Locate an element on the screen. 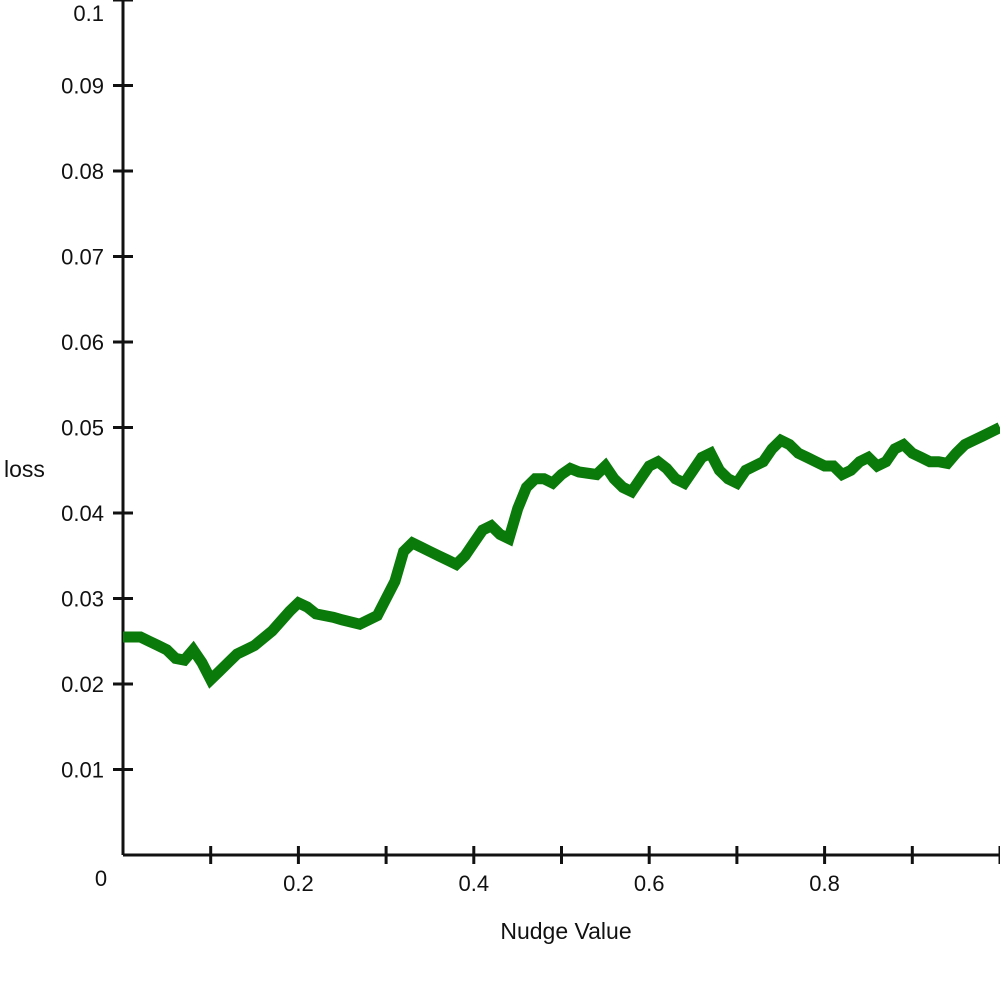 This screenshot has height=1000, width=1000. y-tick-label: 0.07 is located at coordinates (82, 257).